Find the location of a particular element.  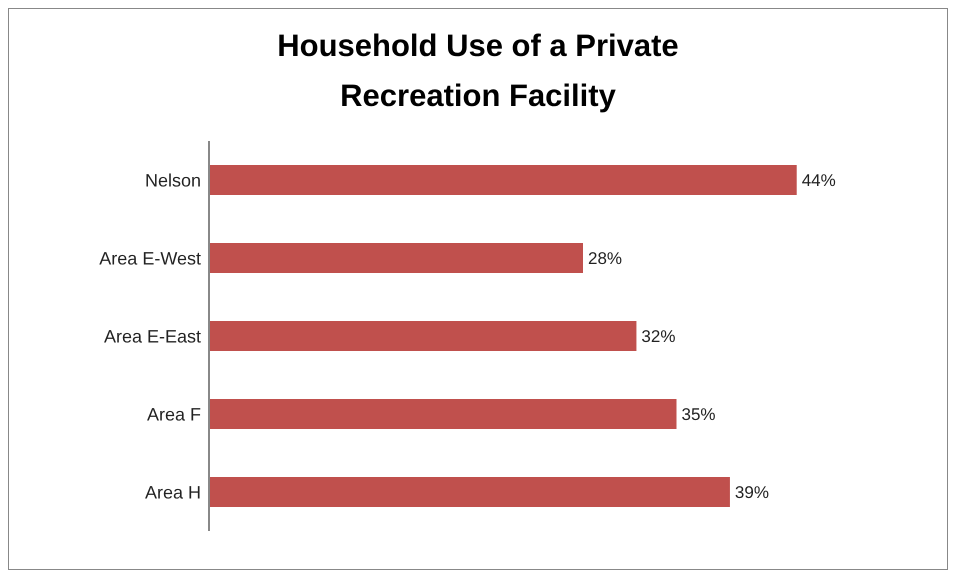

y-tick-label: Area H is located at coordinates (172, 492).